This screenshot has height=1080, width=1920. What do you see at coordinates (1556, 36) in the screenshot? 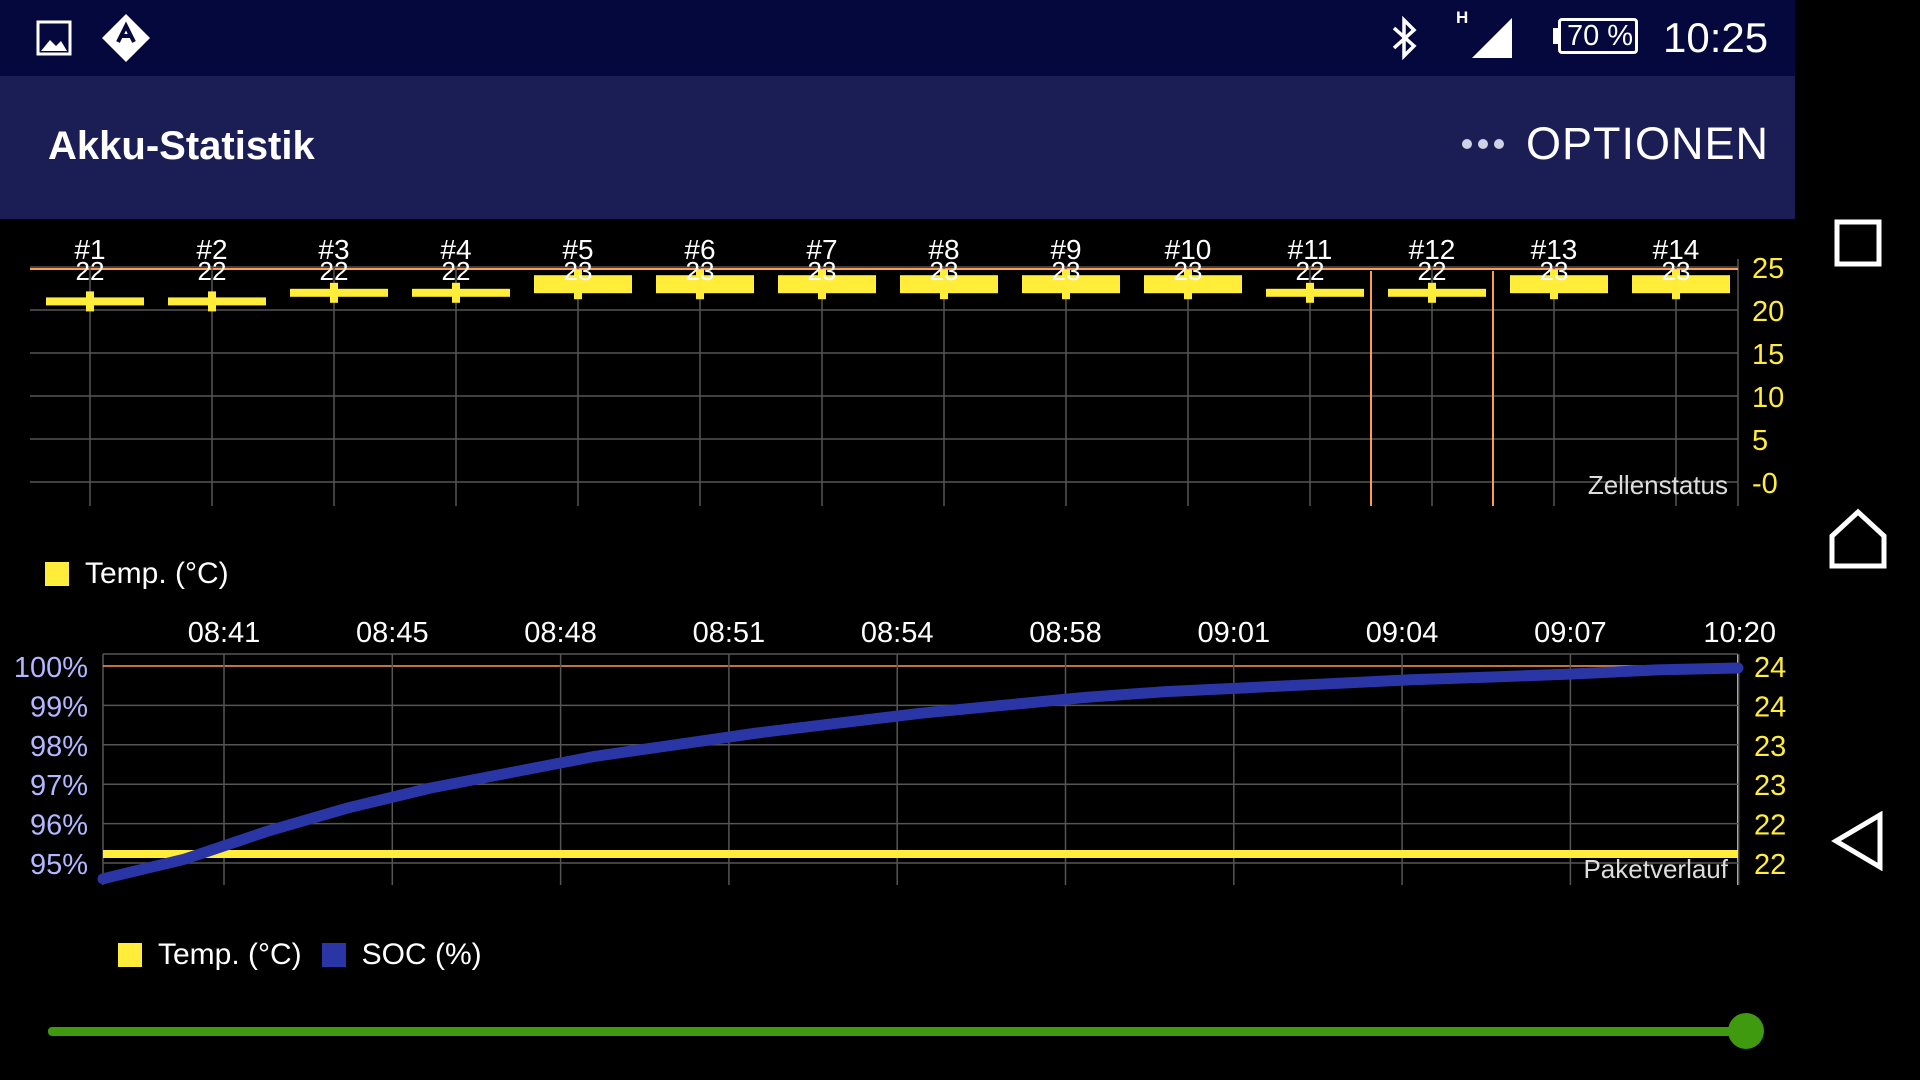
I see `battery-tip` at bounding box center [1556, 36].